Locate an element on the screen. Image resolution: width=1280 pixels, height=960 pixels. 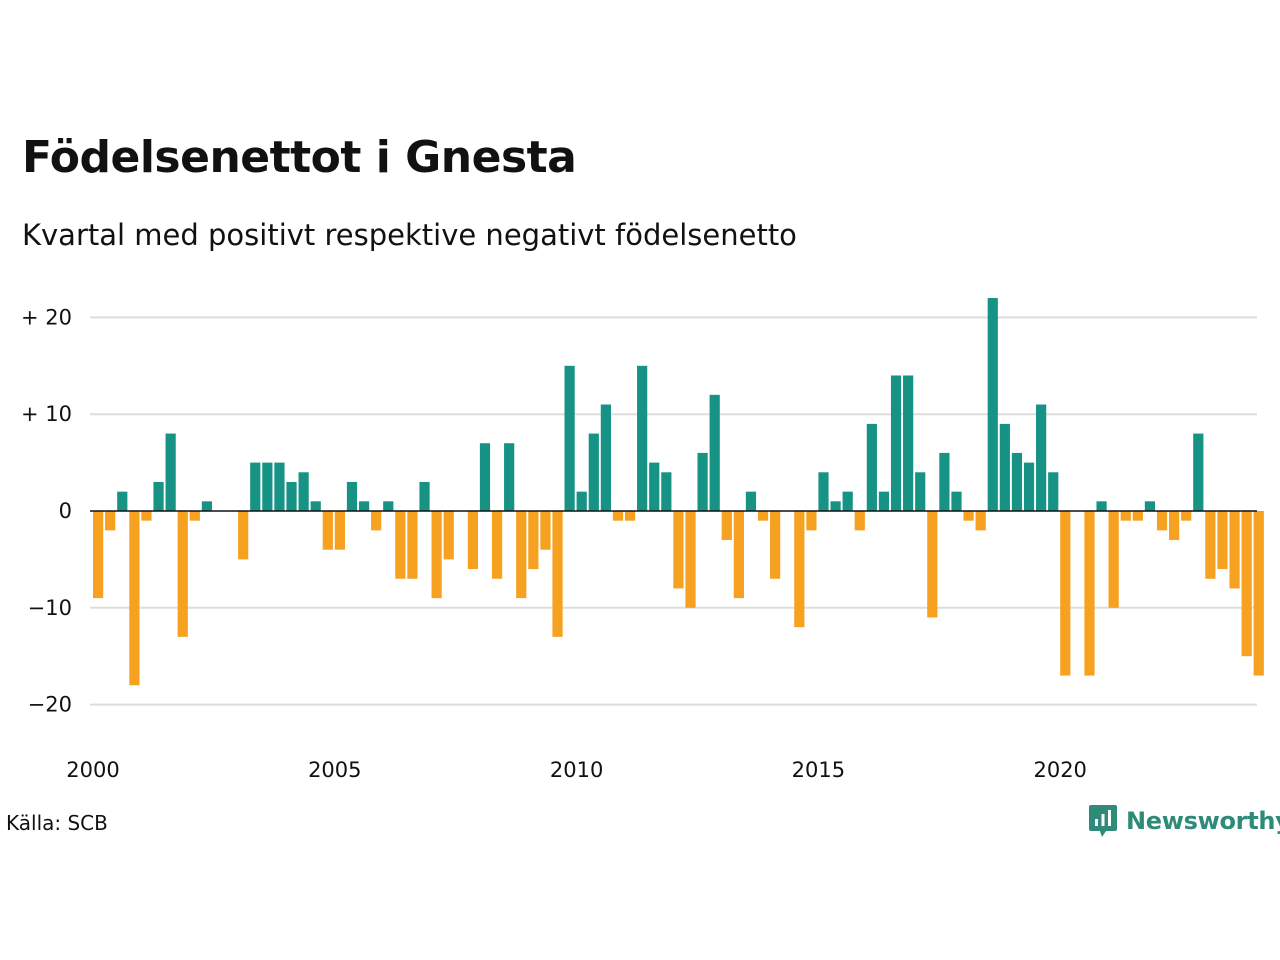
bar-2013-q1 is located at coordinates (726, 526).